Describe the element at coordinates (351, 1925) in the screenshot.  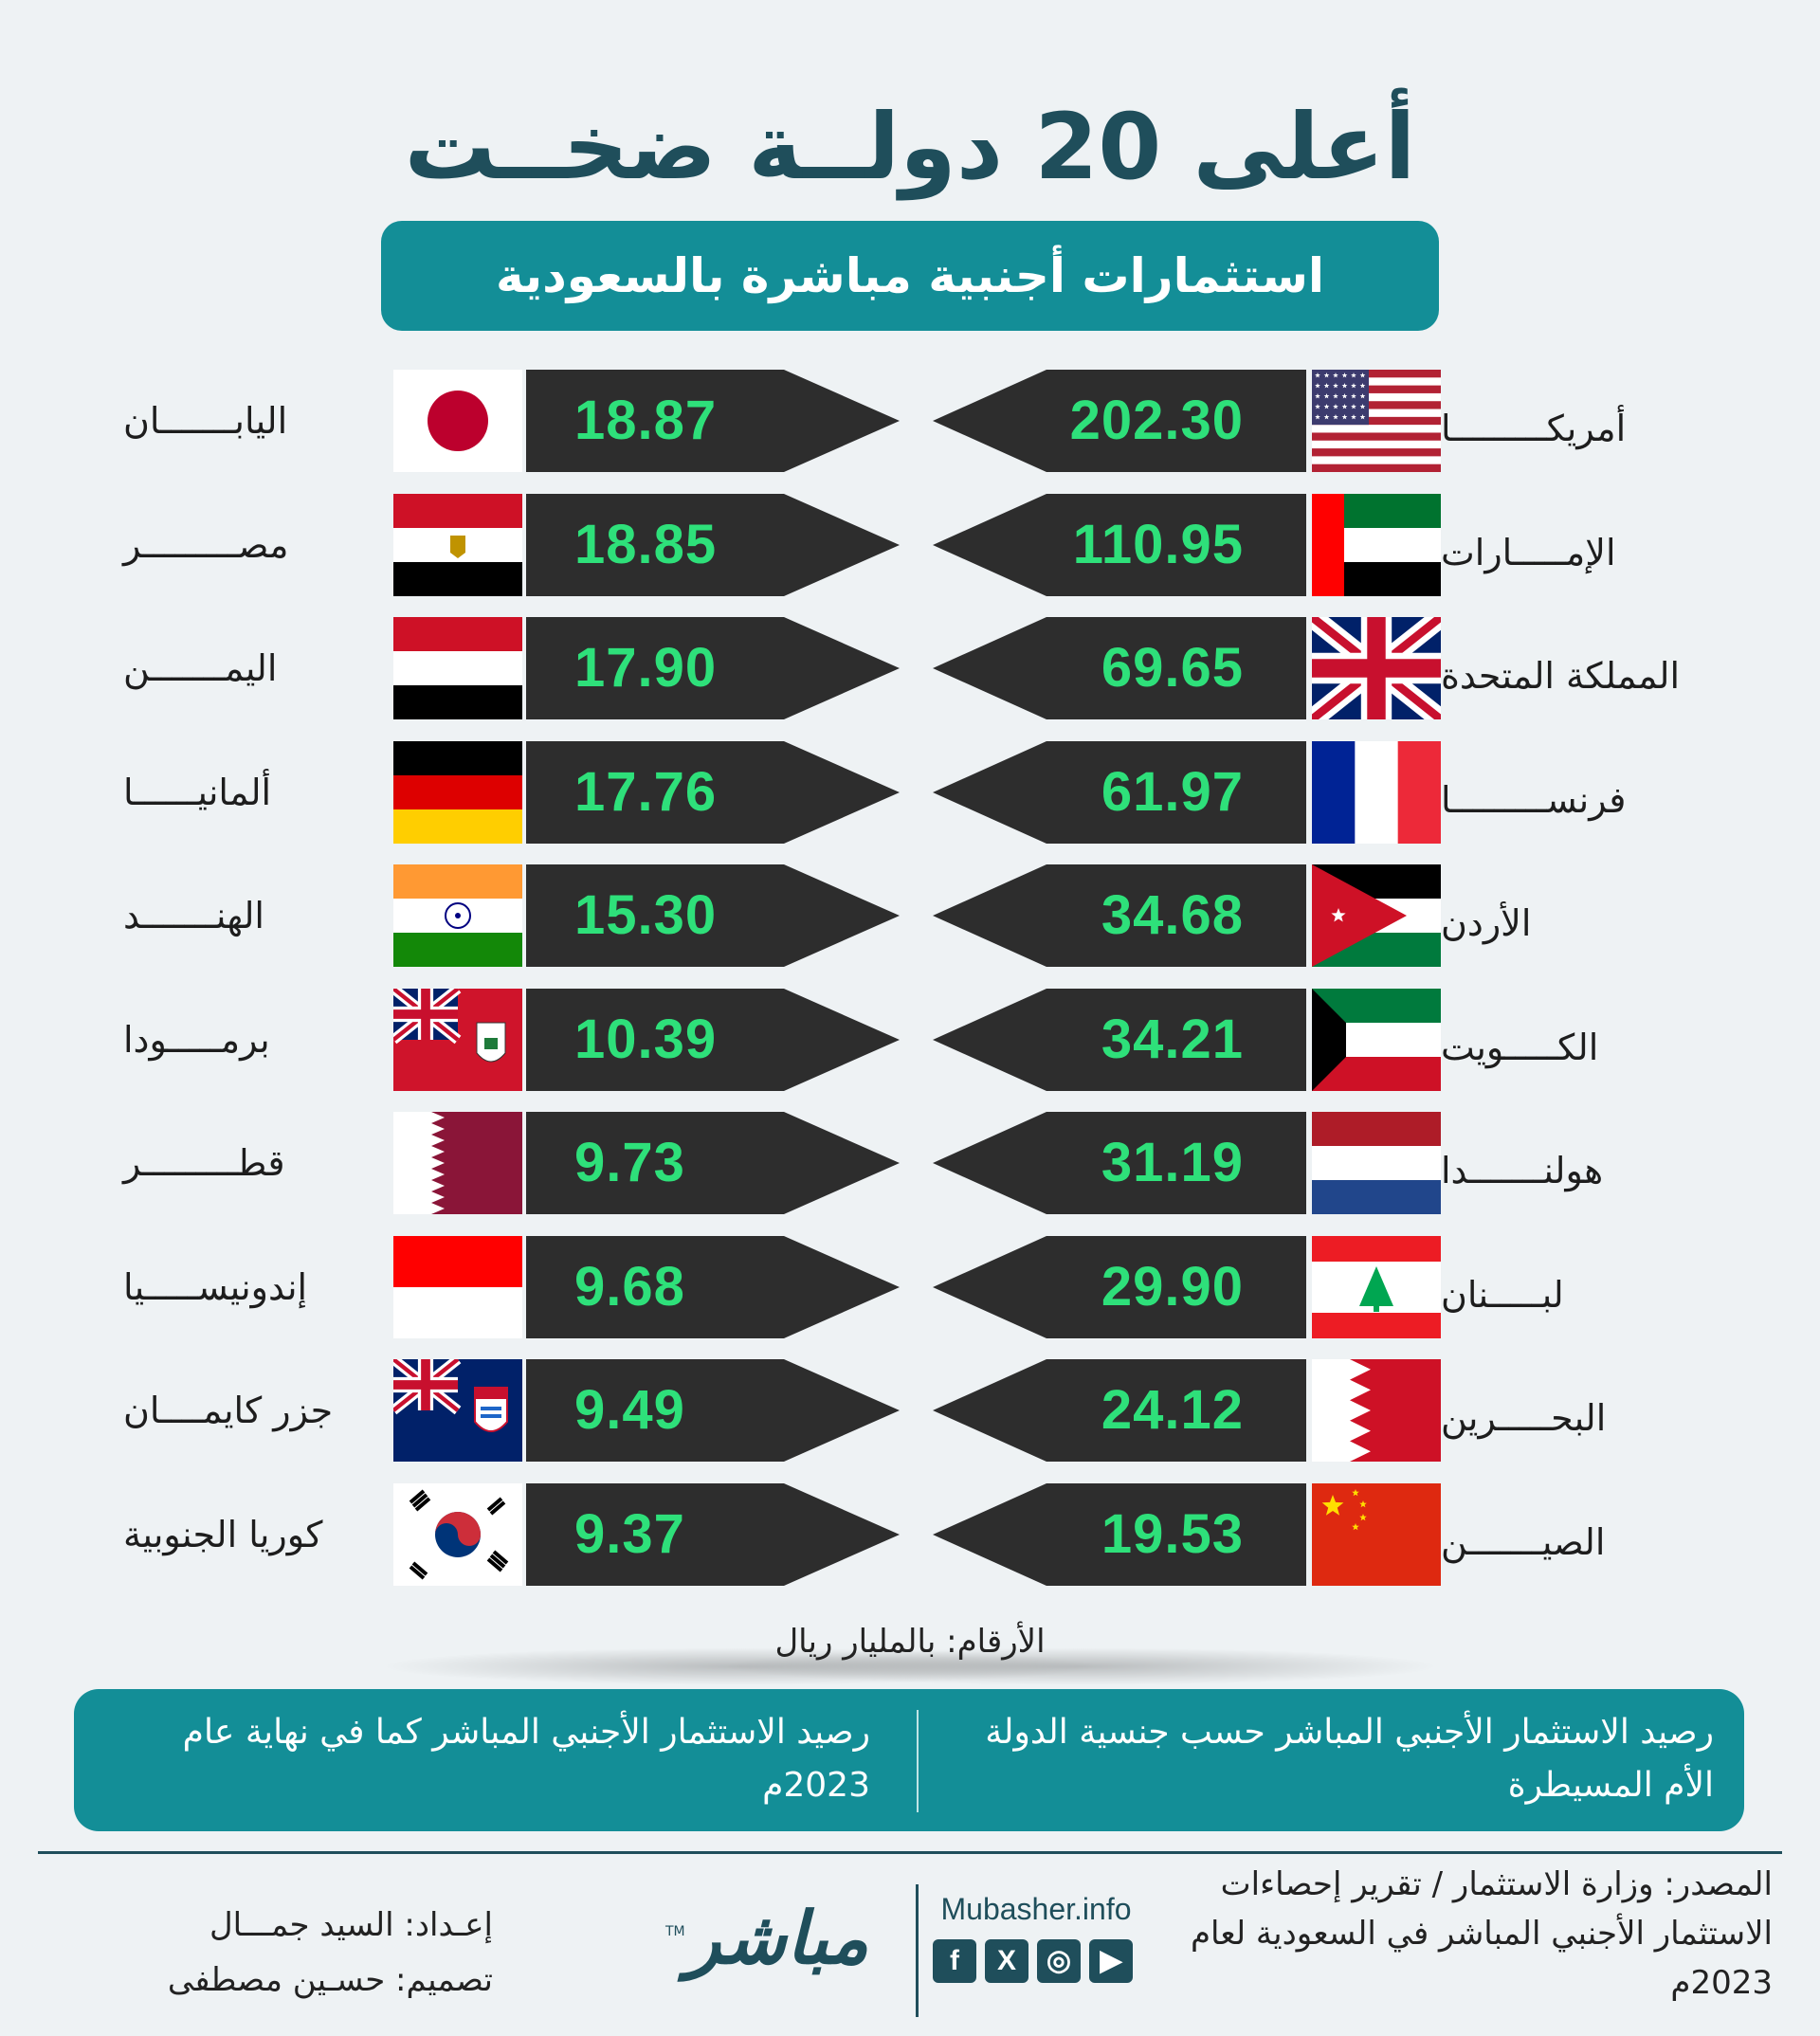
I see `prepared-by: إعـداد: السيد جمـــال` at that location.